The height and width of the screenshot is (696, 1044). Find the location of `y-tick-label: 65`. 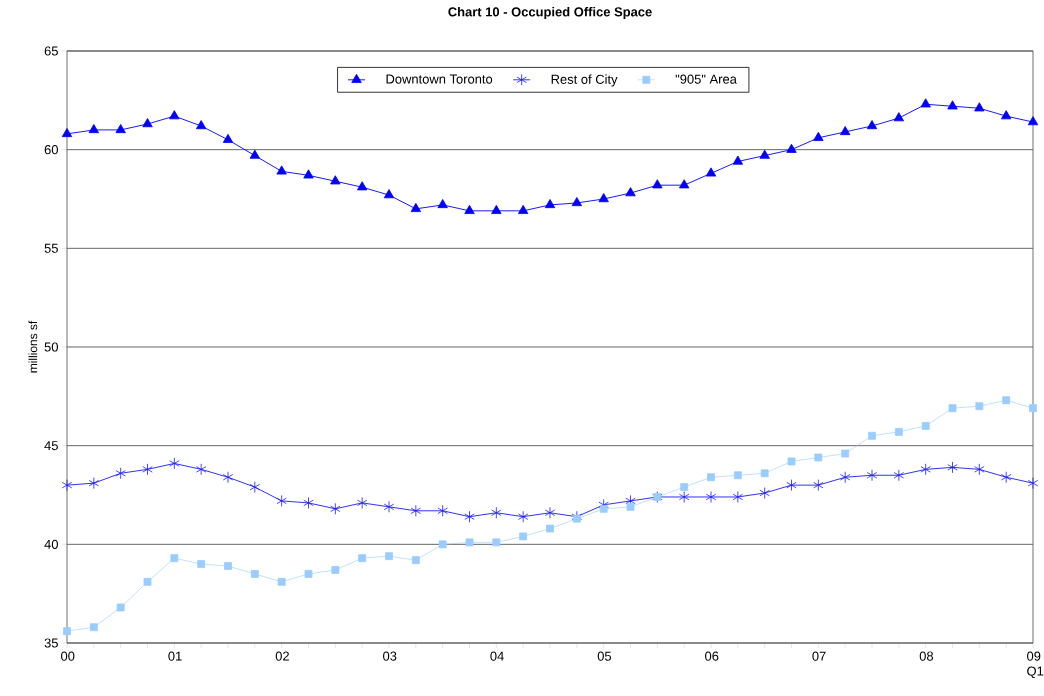

y-tick-label: 65 is located at coordinates (51, 51).